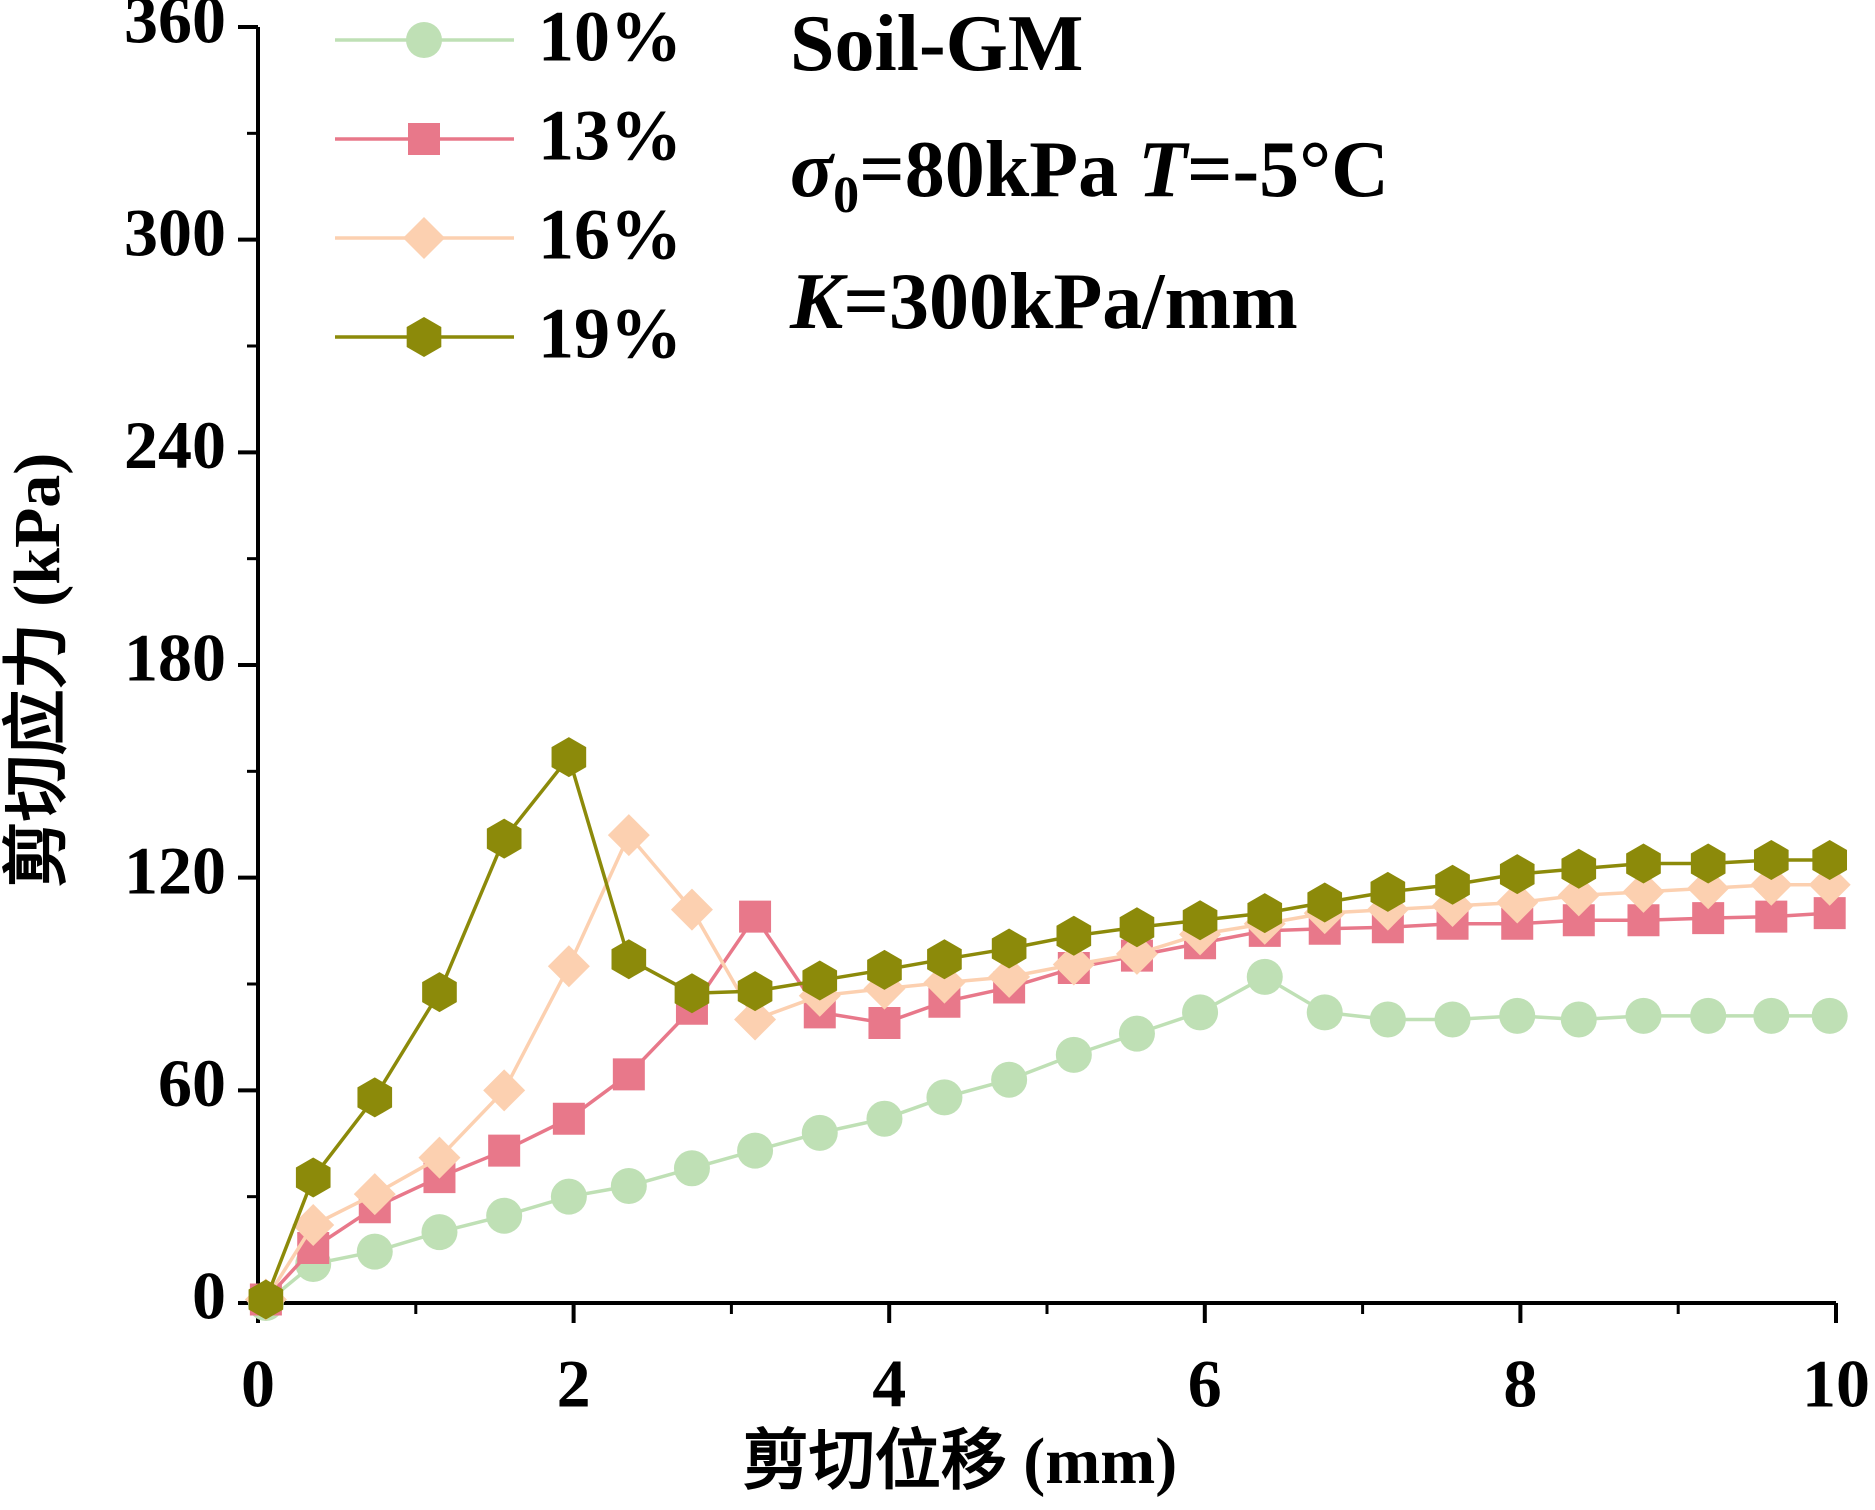  I want to click on annotation: σ0=80kPa T=-5°C, so click(1089, 175).